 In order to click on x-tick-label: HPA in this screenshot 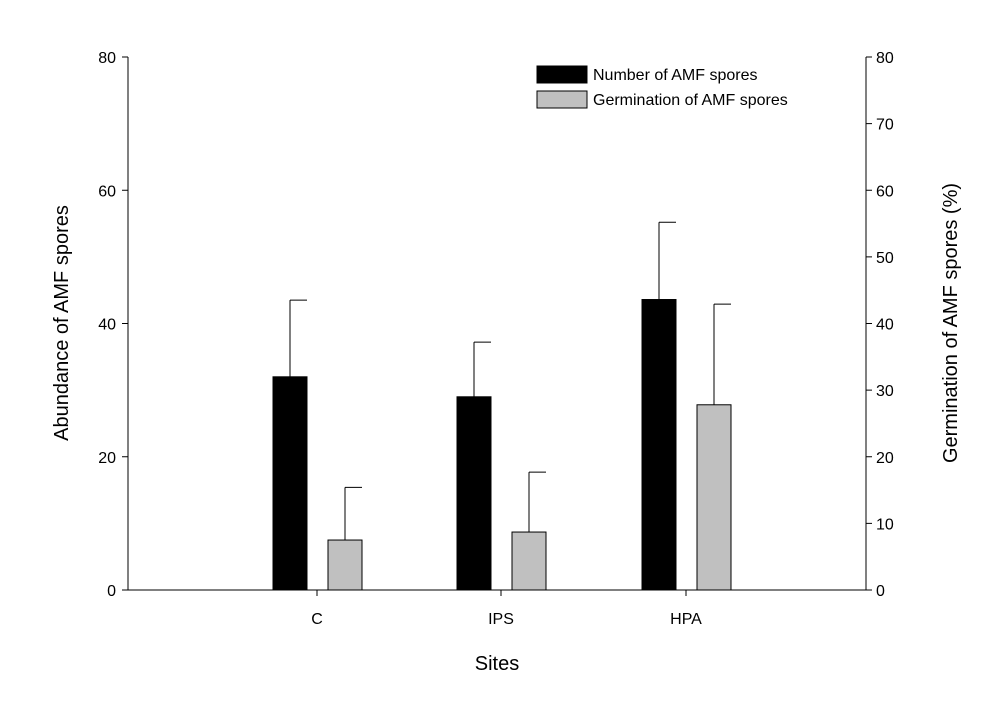, I will do `click(686, 619)`.